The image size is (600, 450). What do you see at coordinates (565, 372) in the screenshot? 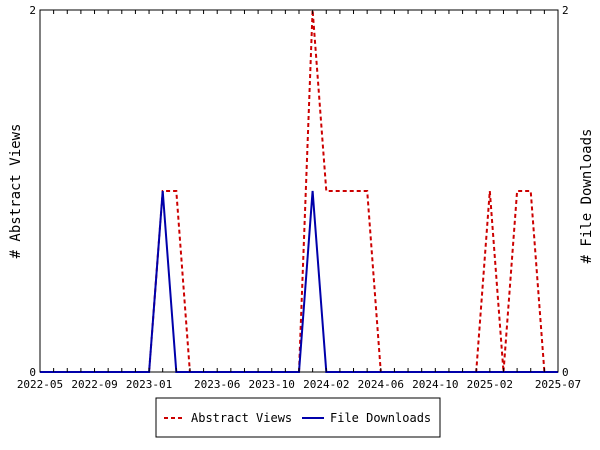
I see `right-axis-tick-label-min: 0` at bounding box center [565, 372].